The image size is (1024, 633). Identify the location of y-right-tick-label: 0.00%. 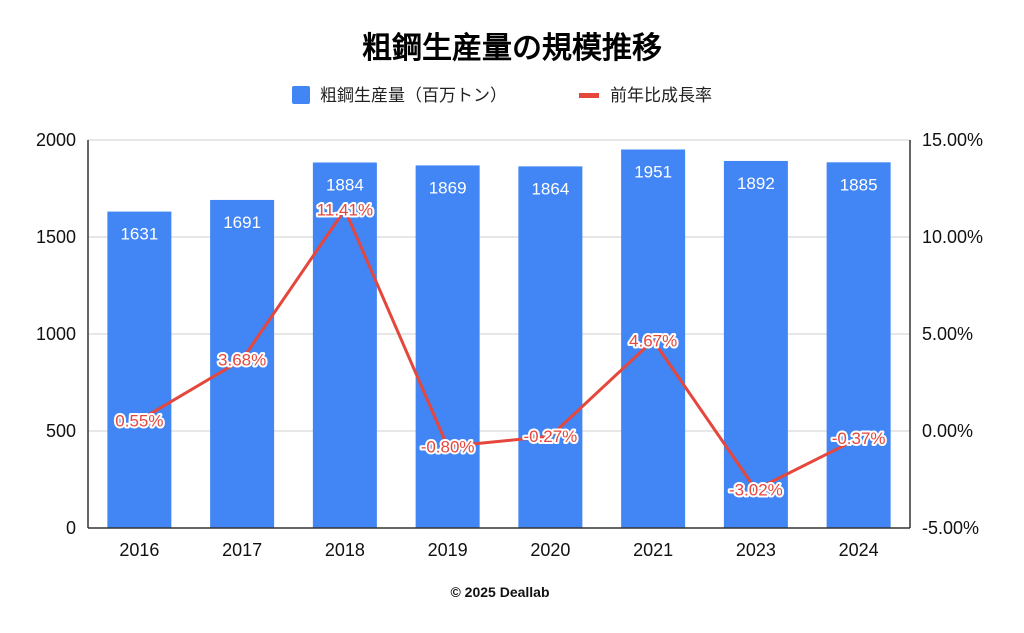
(947, 431).